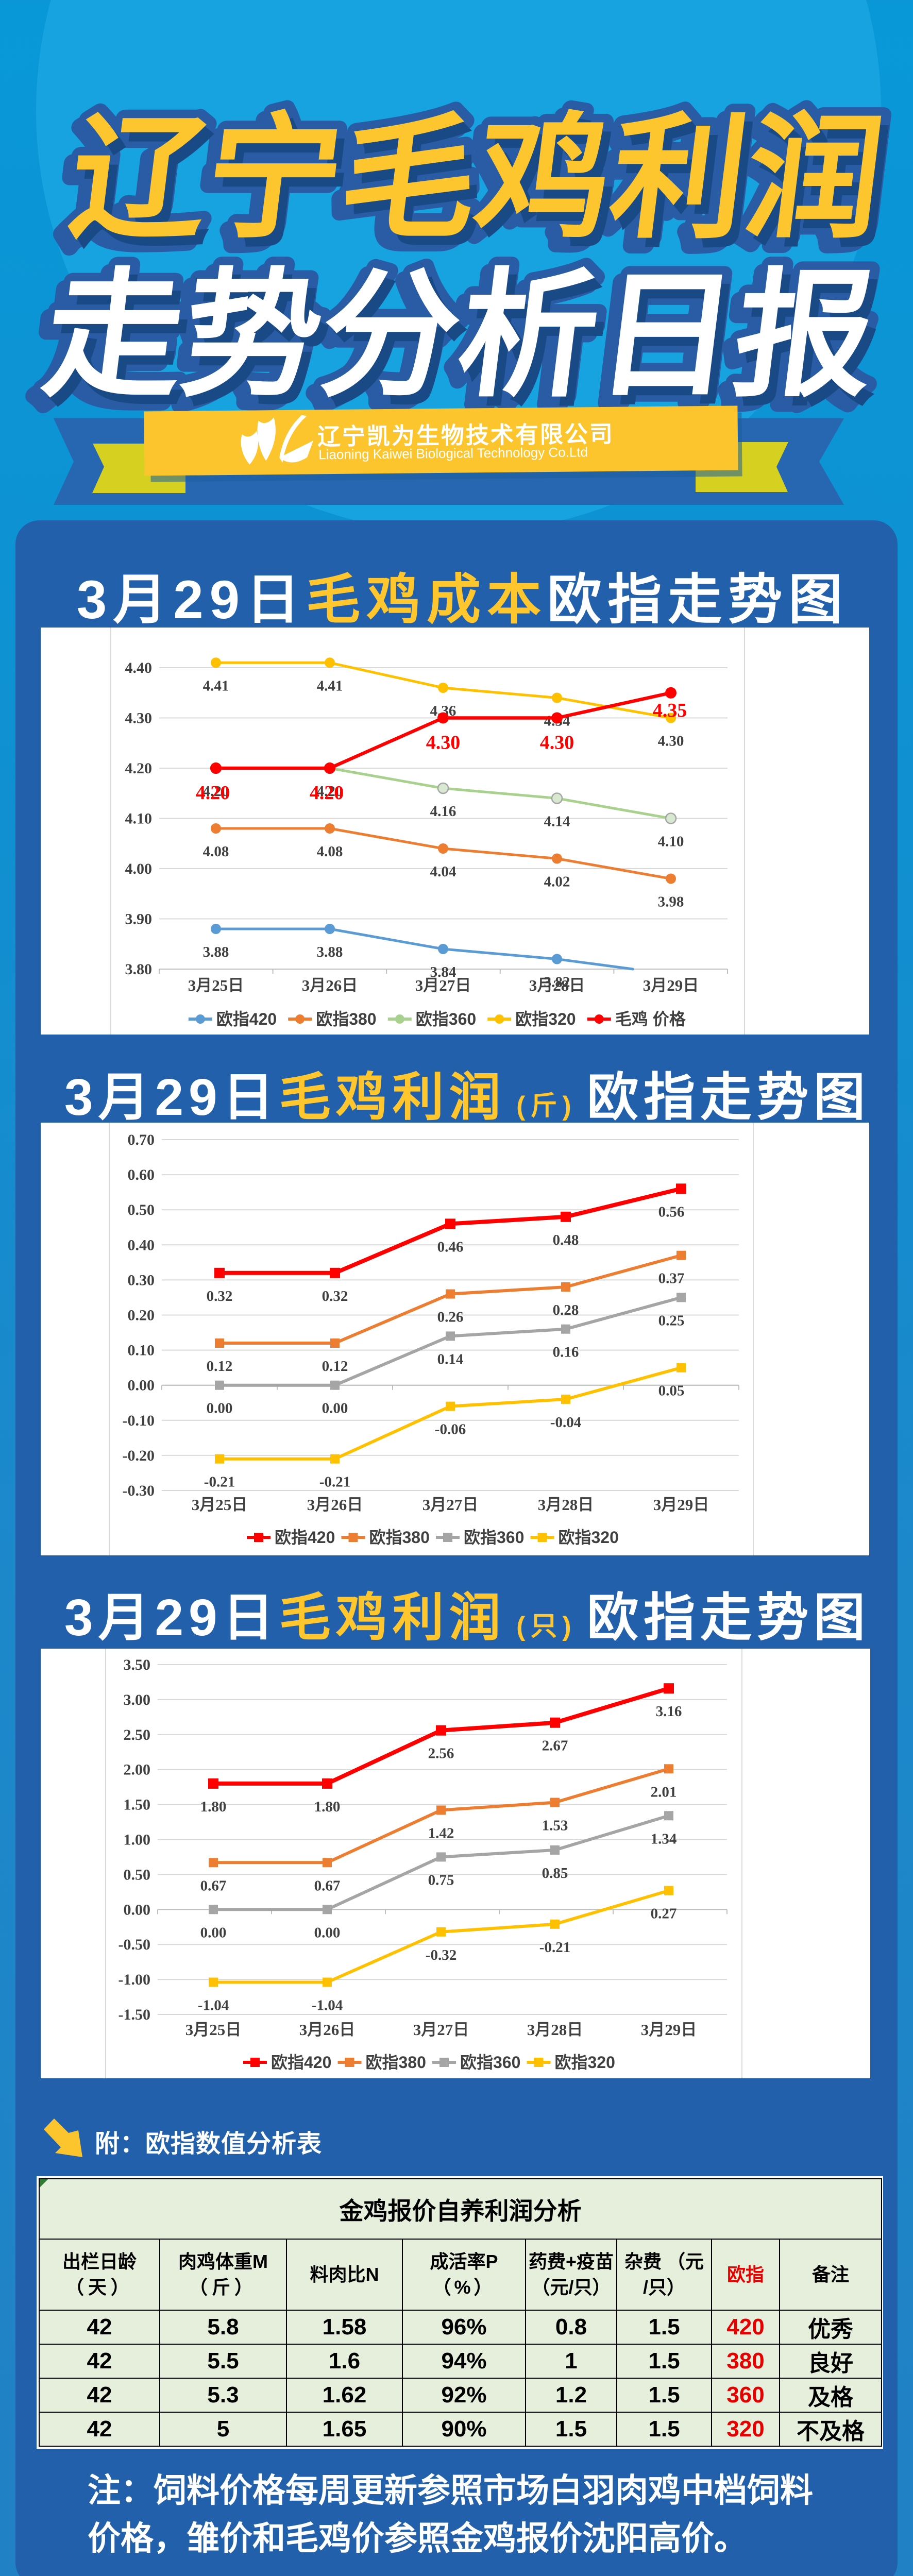  Describe the element at coordinates (450, 1359) in the screenshot. I see `svg-text: 0.14` at that location.